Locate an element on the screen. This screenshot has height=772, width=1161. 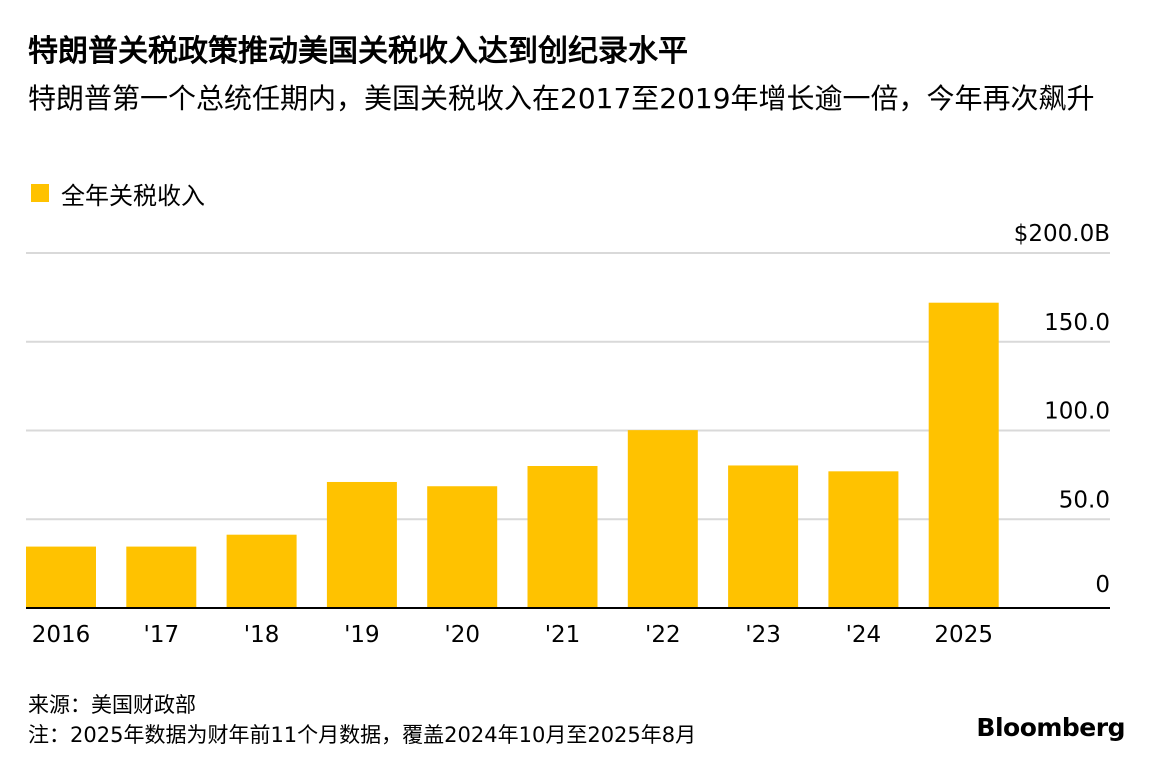
source-note: 来源：美国财政部 is located at coordinates (112, 705).